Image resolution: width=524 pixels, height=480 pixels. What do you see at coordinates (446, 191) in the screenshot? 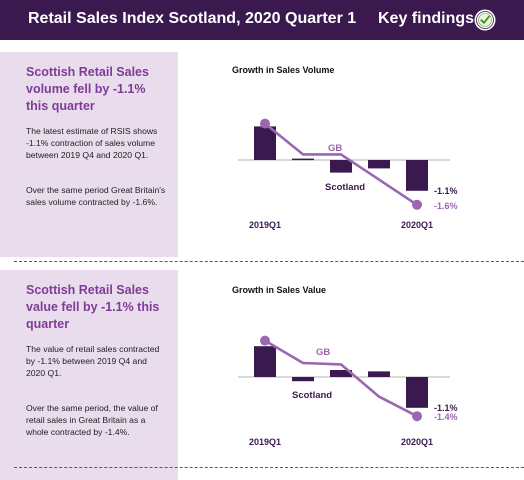
I see `volume-scotland-end-label: -1.1%` at bounding box center [446, 191].